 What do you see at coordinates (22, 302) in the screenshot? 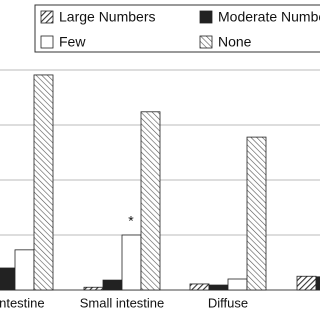
I see `x-tick-label: e intestine` at bounding box center [22, 302].